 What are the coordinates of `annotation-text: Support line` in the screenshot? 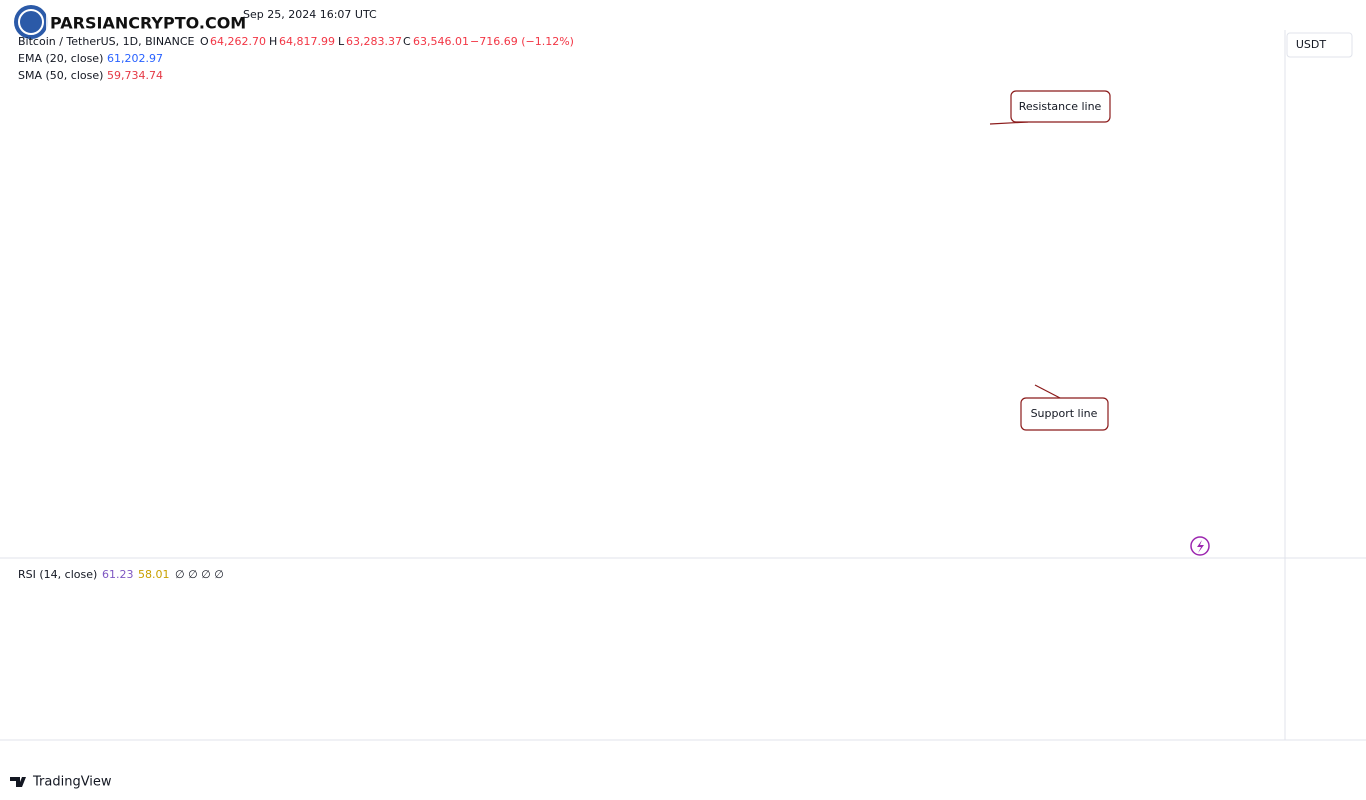 It's located at (1064, 413).